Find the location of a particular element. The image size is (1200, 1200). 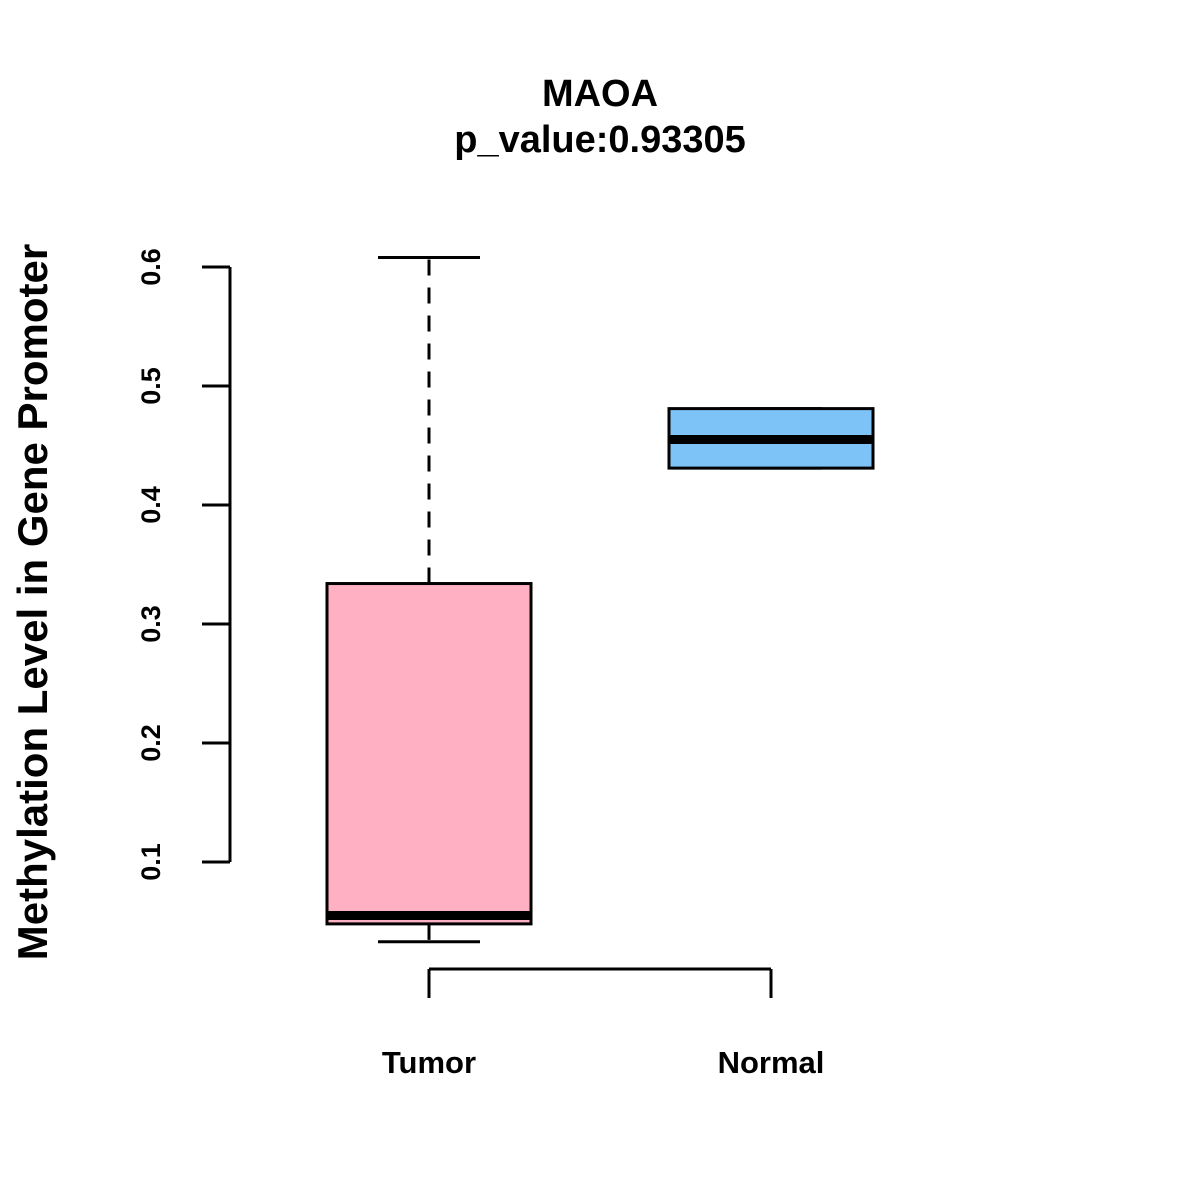

y-tick-label: 0.4 is located at coordinates (151, 505).